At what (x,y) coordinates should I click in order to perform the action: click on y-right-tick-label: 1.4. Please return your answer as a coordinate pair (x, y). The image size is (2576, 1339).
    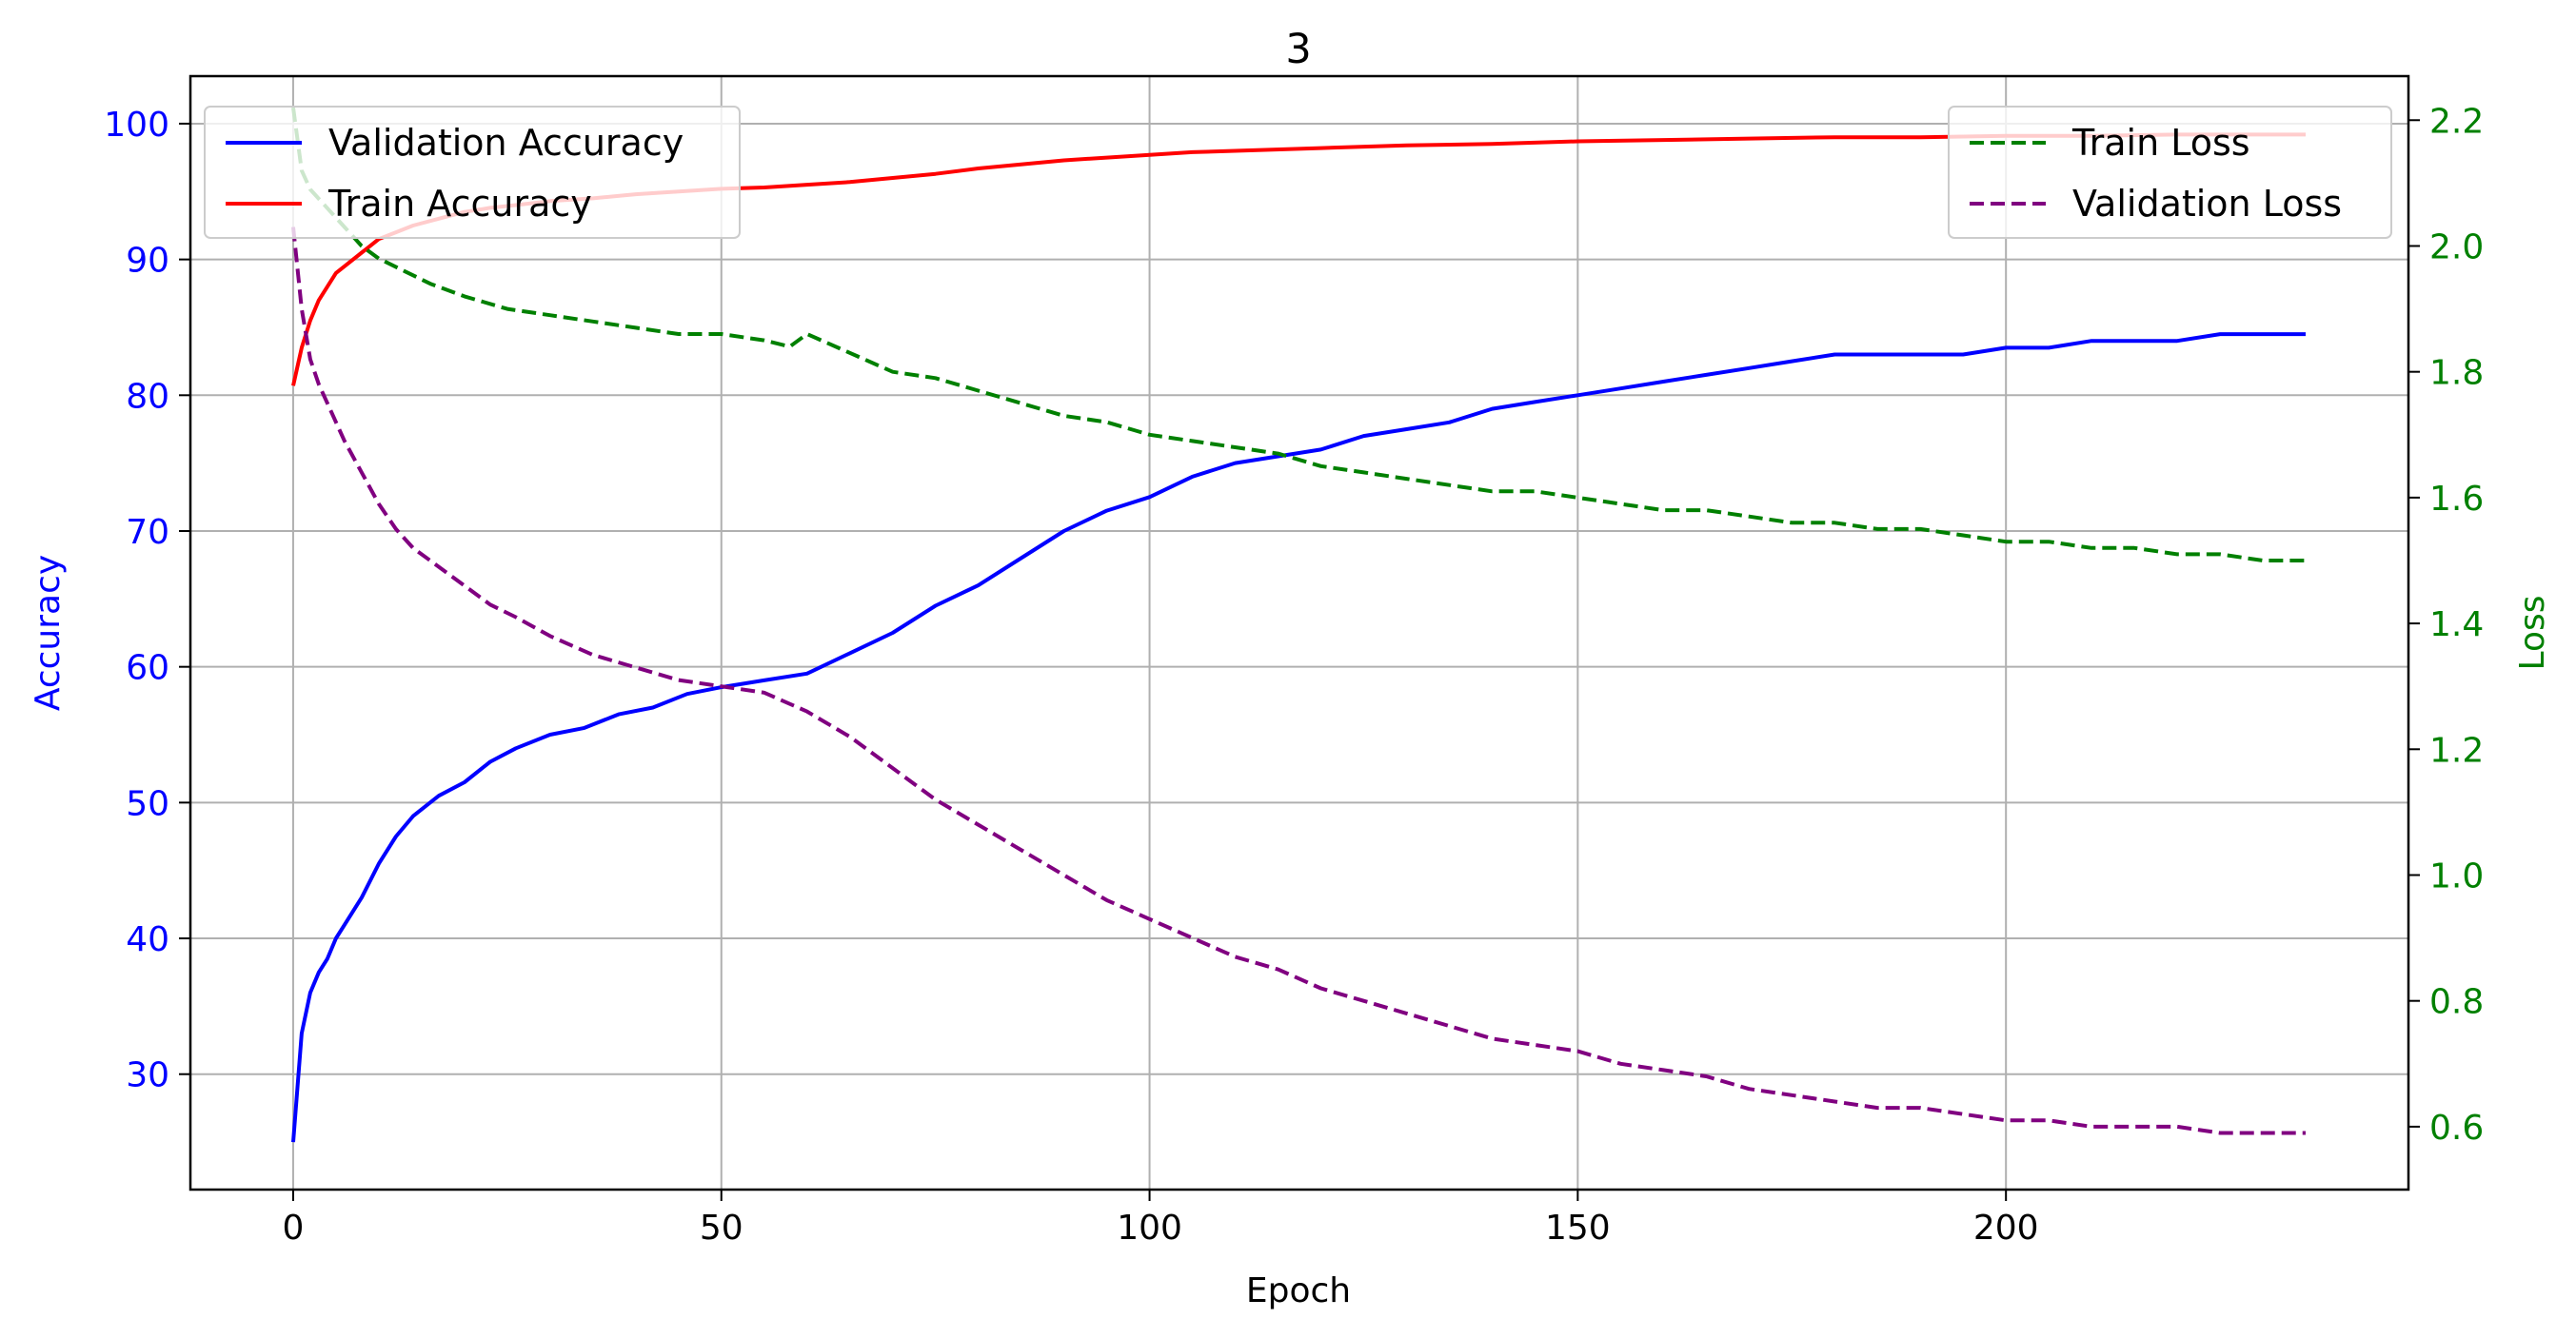
    Looking at the image, I should click on (2457, 624).